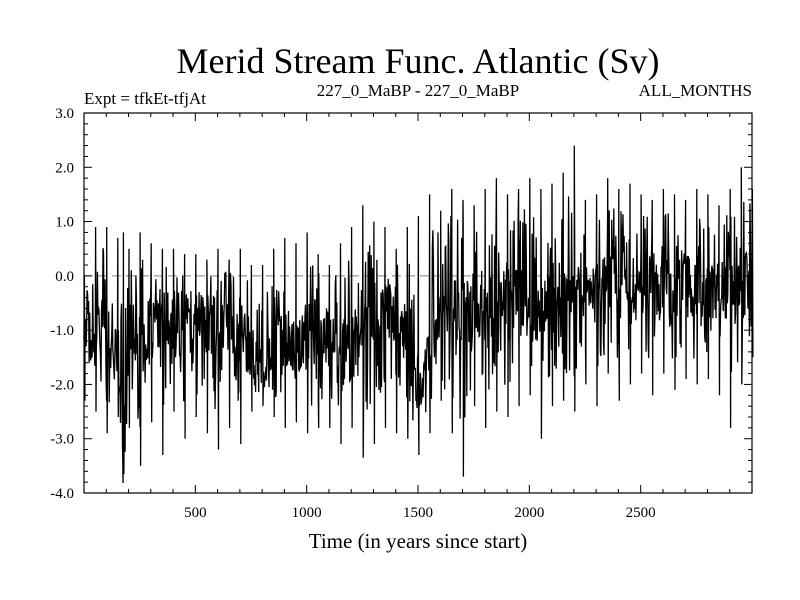 The height and width of the screenshot is (600, 800). What do you see at coordinates (529, 513) in the screenshot?
I see `x-tick-label: 2000` at bounding box center [529, 513].